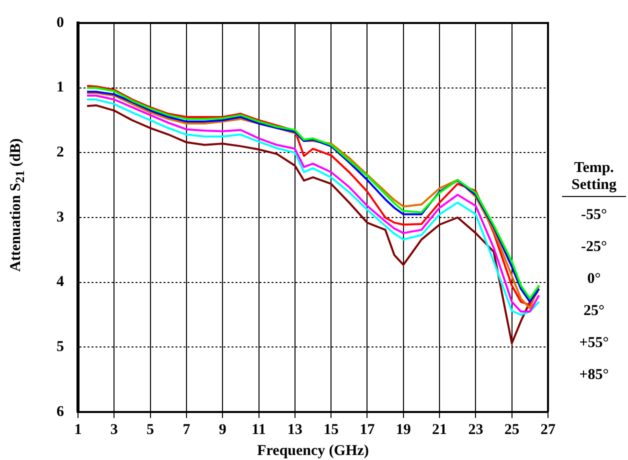 Image resolution: width=628 pixels, height=460 pixels. I want to click on x-tick-label: 19, so click(403, 430).